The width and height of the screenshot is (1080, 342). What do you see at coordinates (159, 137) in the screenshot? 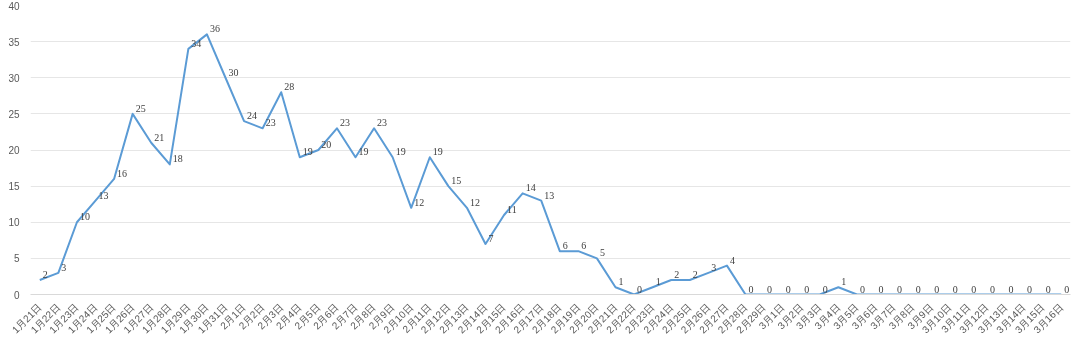
I see `data-label: 21` at bounding box center [159, 137].